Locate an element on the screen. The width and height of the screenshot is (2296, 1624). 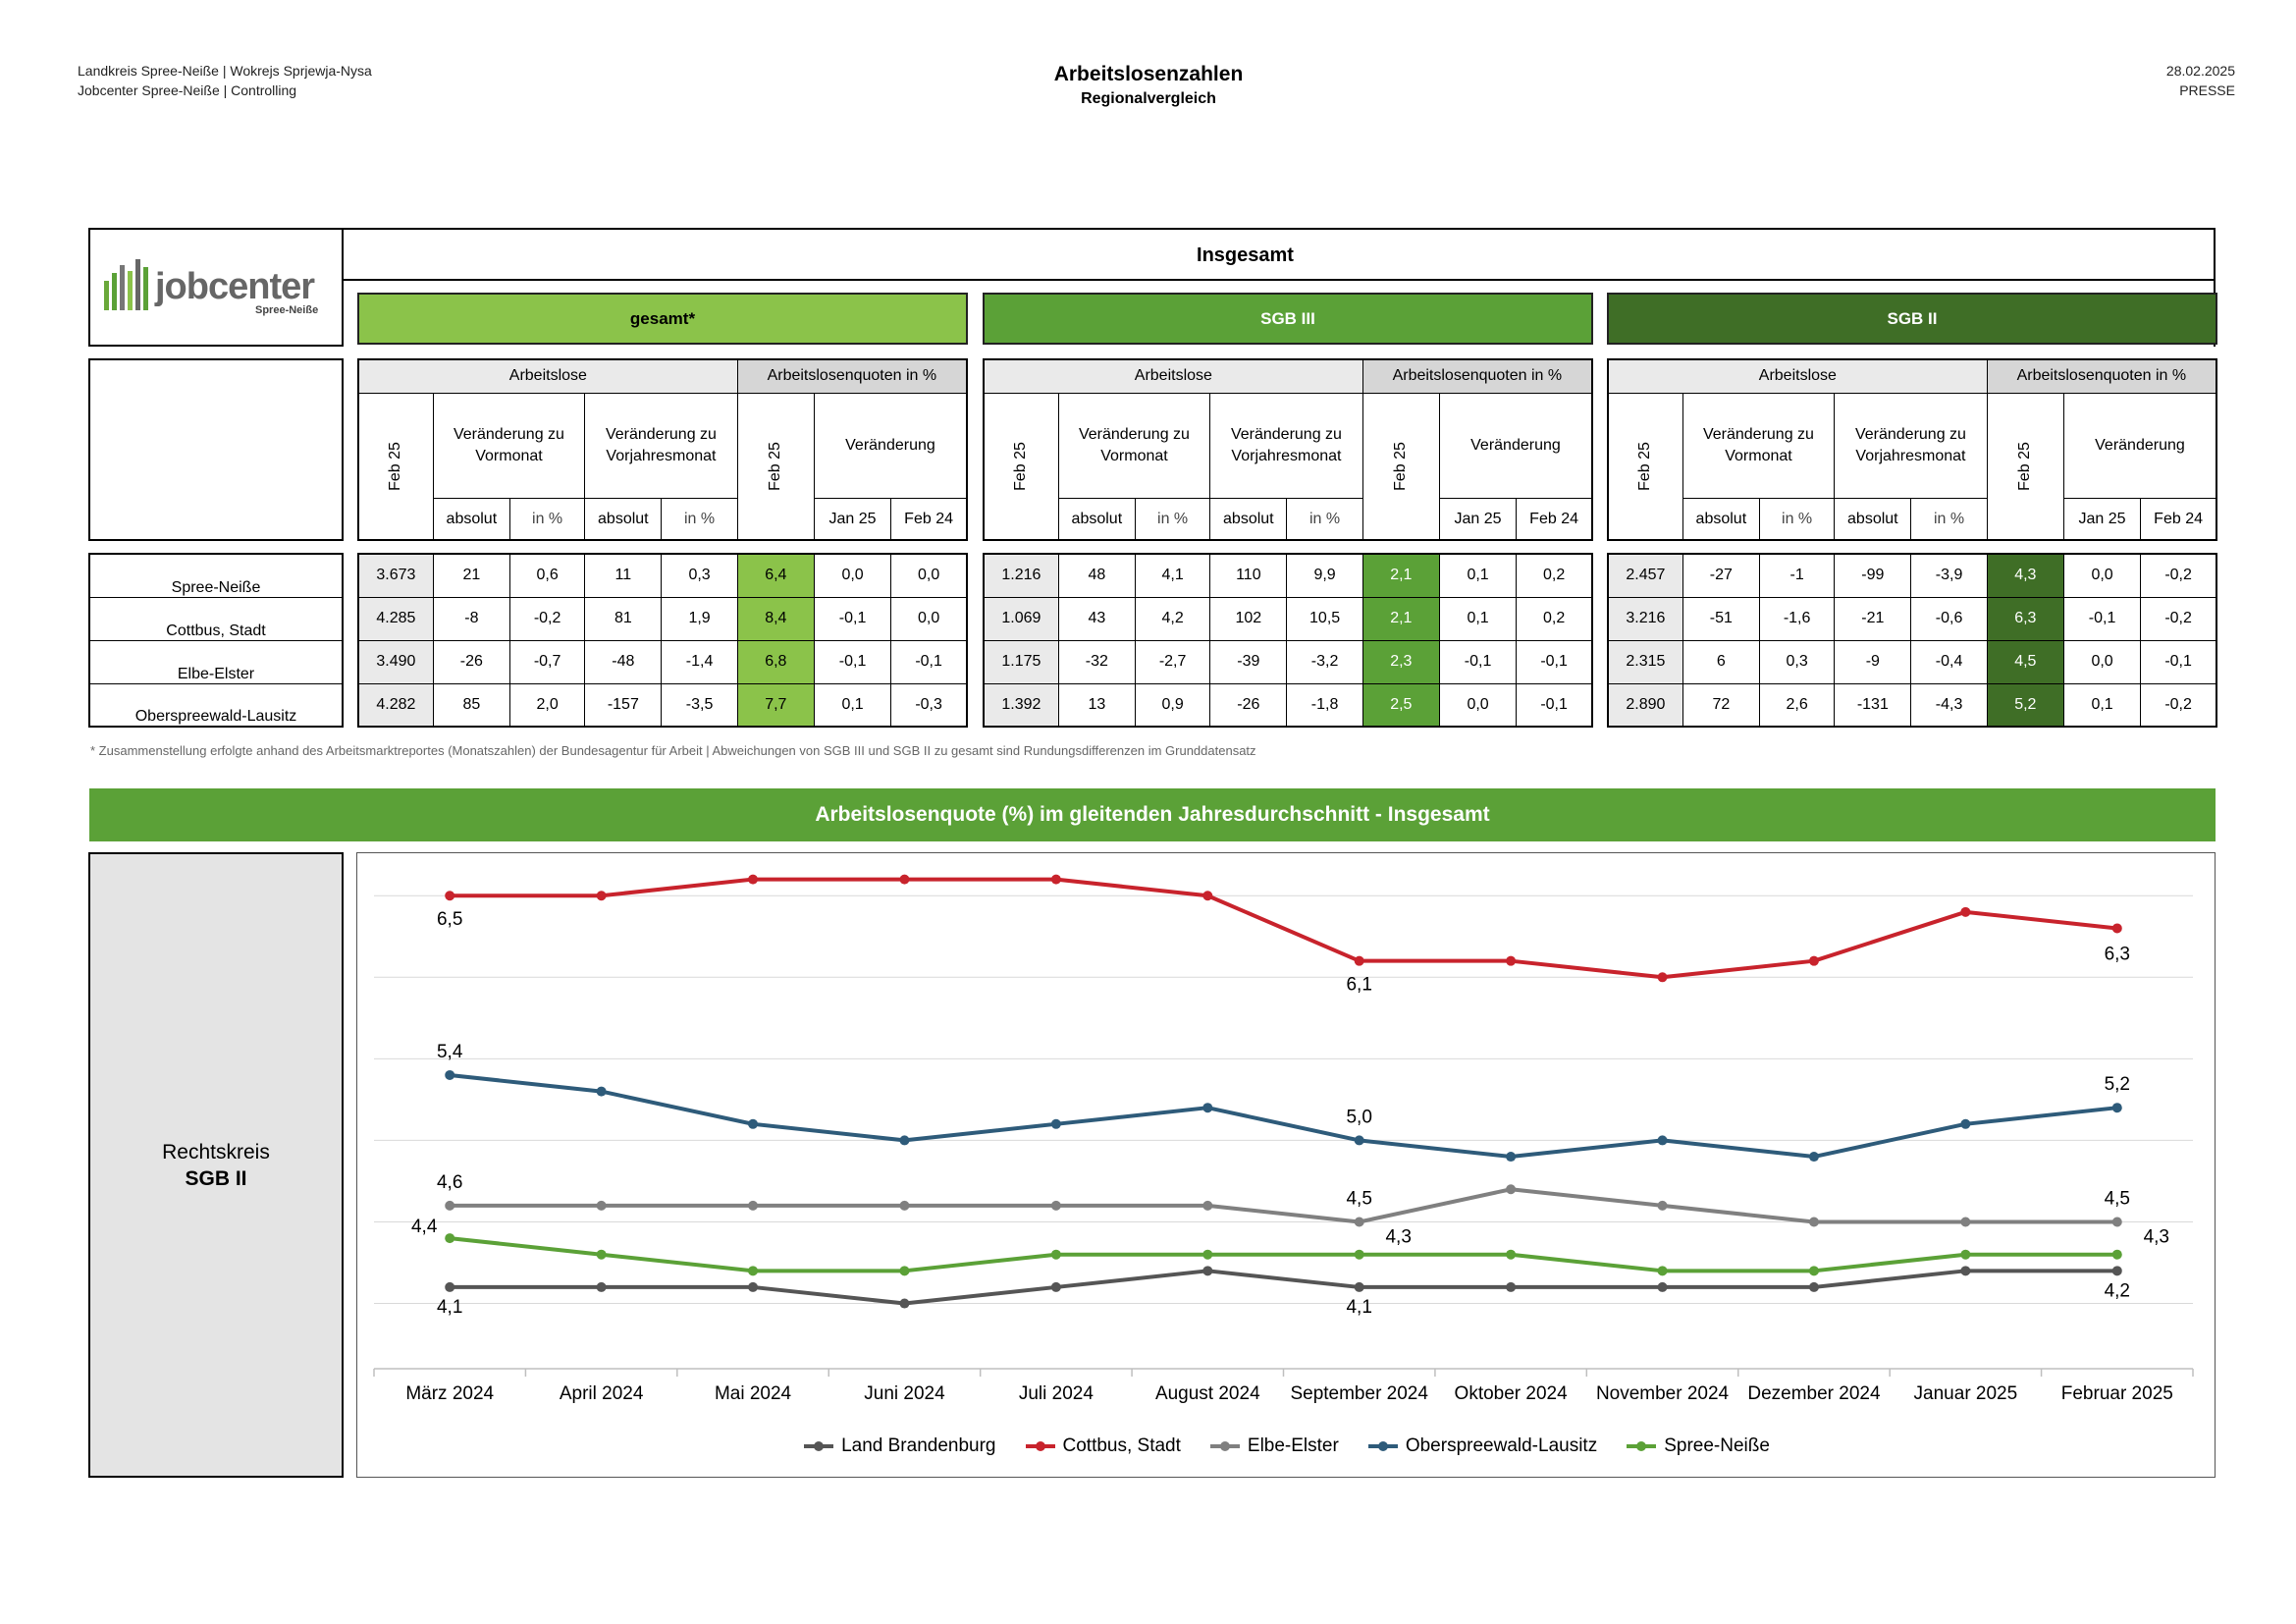
group-sgb2-label: SGB II is located at coordinates (1912, 318).